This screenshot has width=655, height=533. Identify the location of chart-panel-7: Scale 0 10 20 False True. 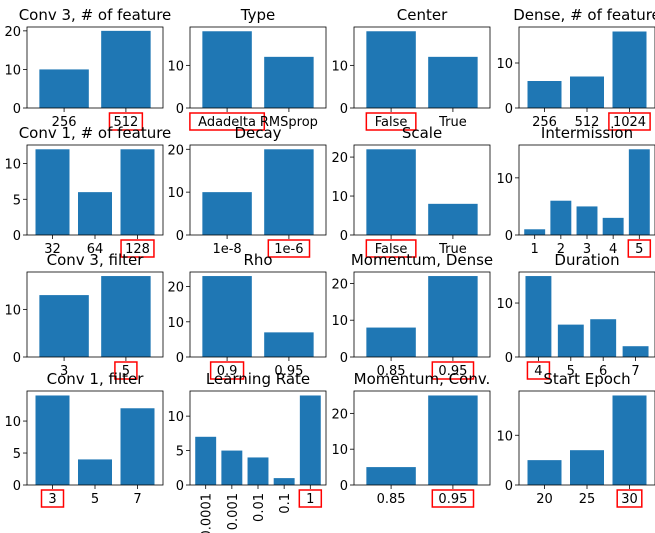
(411, 191).